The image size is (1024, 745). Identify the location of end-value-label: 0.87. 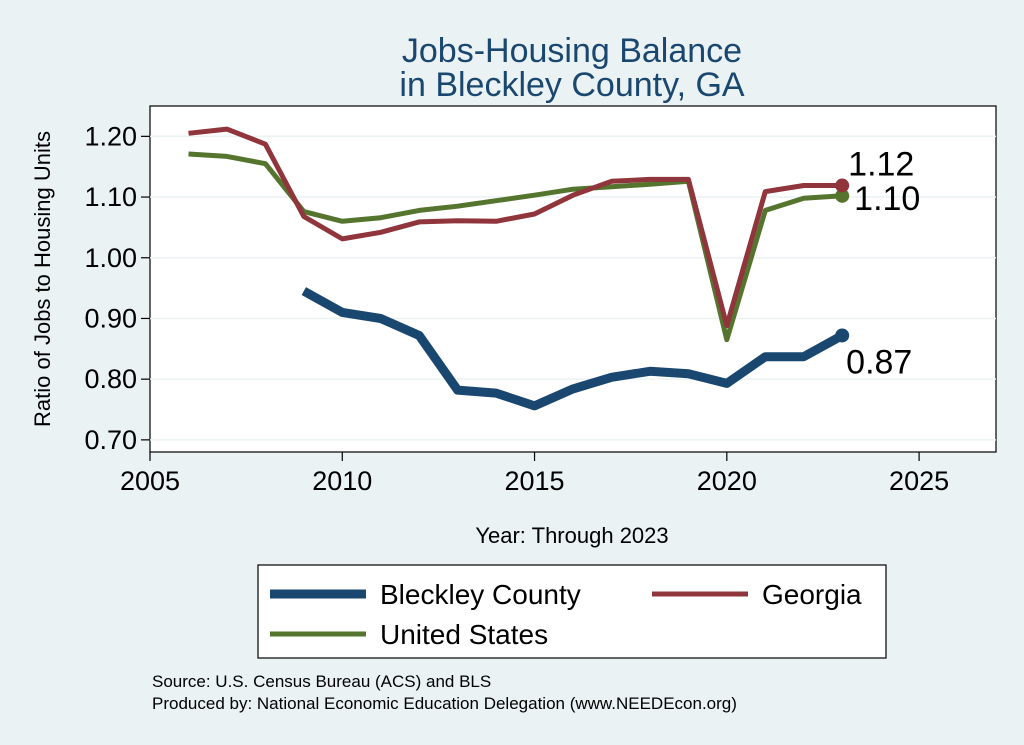
(879, 362).